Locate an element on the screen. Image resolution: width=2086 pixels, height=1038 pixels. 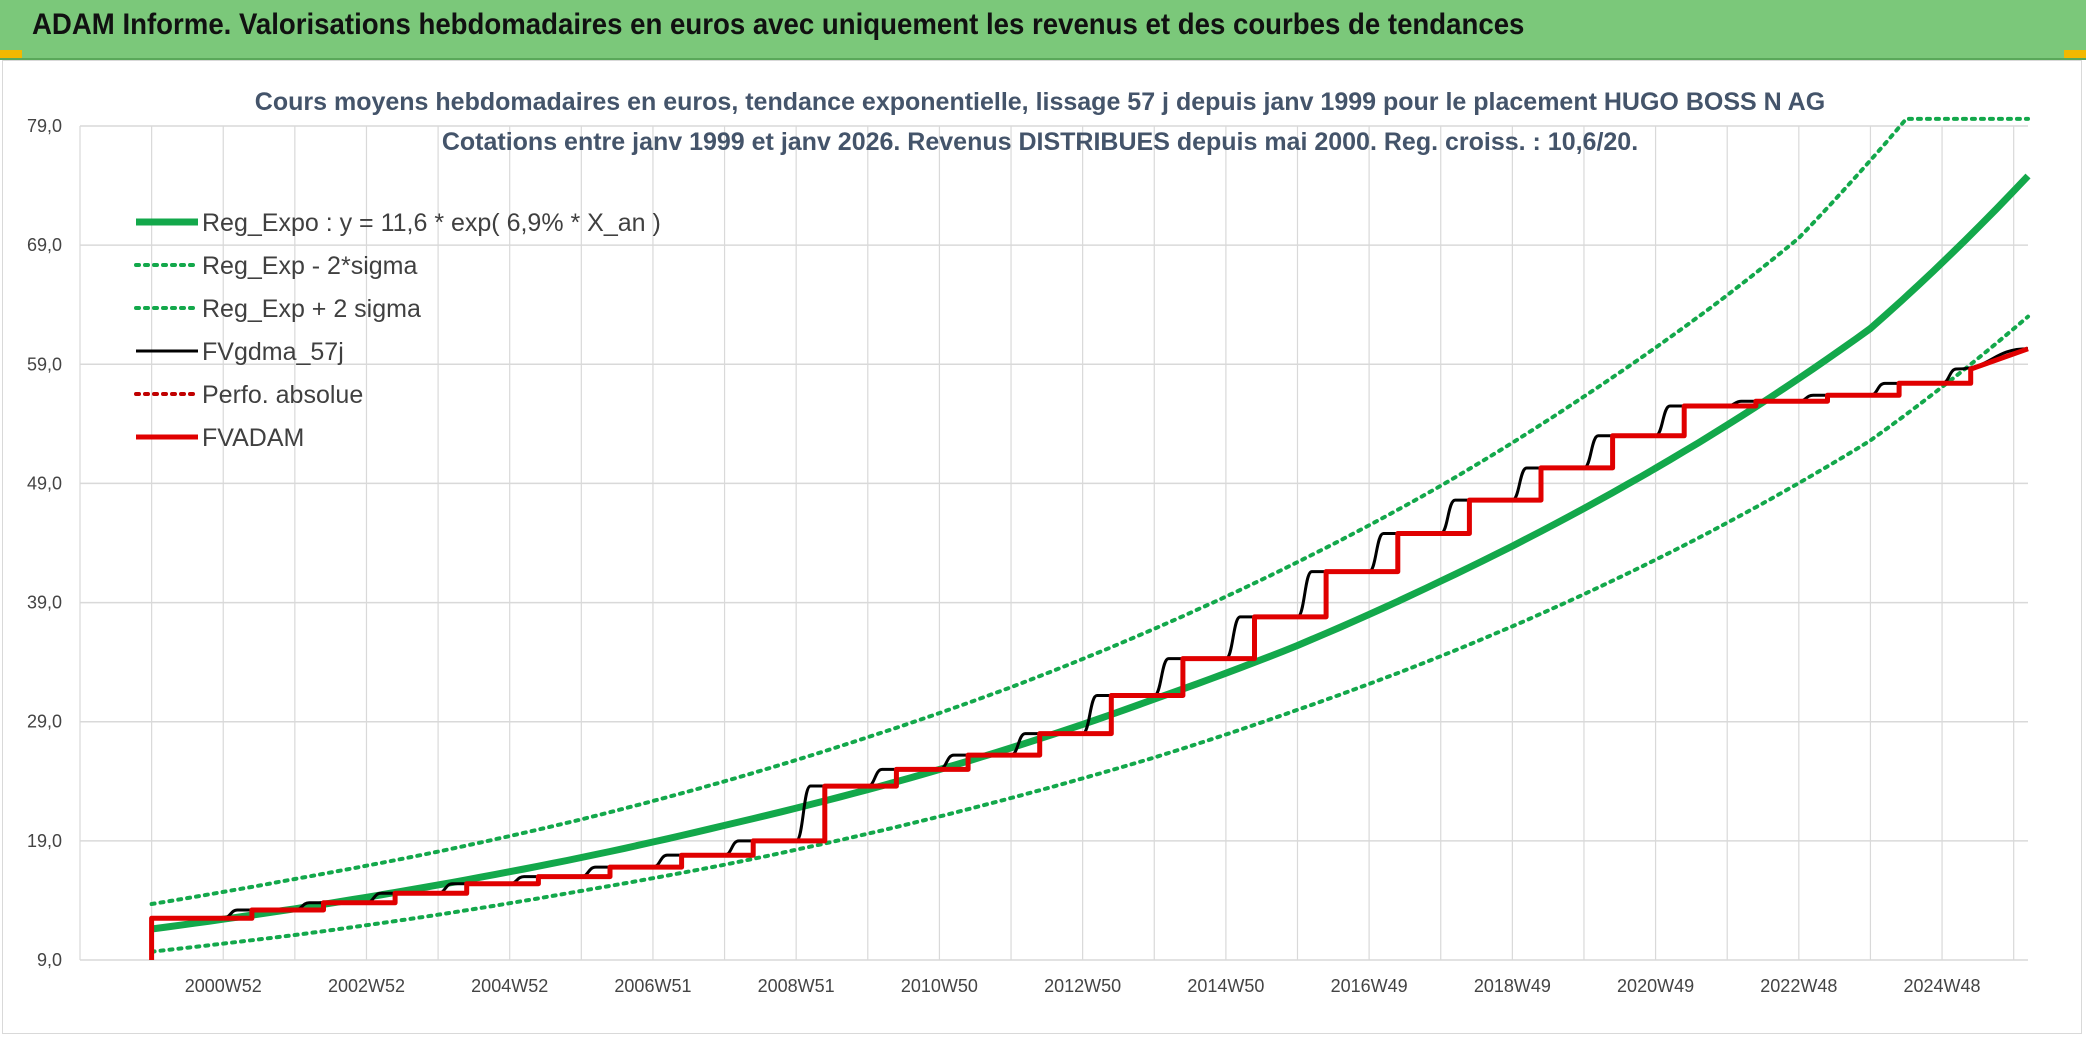
x-tick-label: 2010W50 is located at coordinates (939, 986).